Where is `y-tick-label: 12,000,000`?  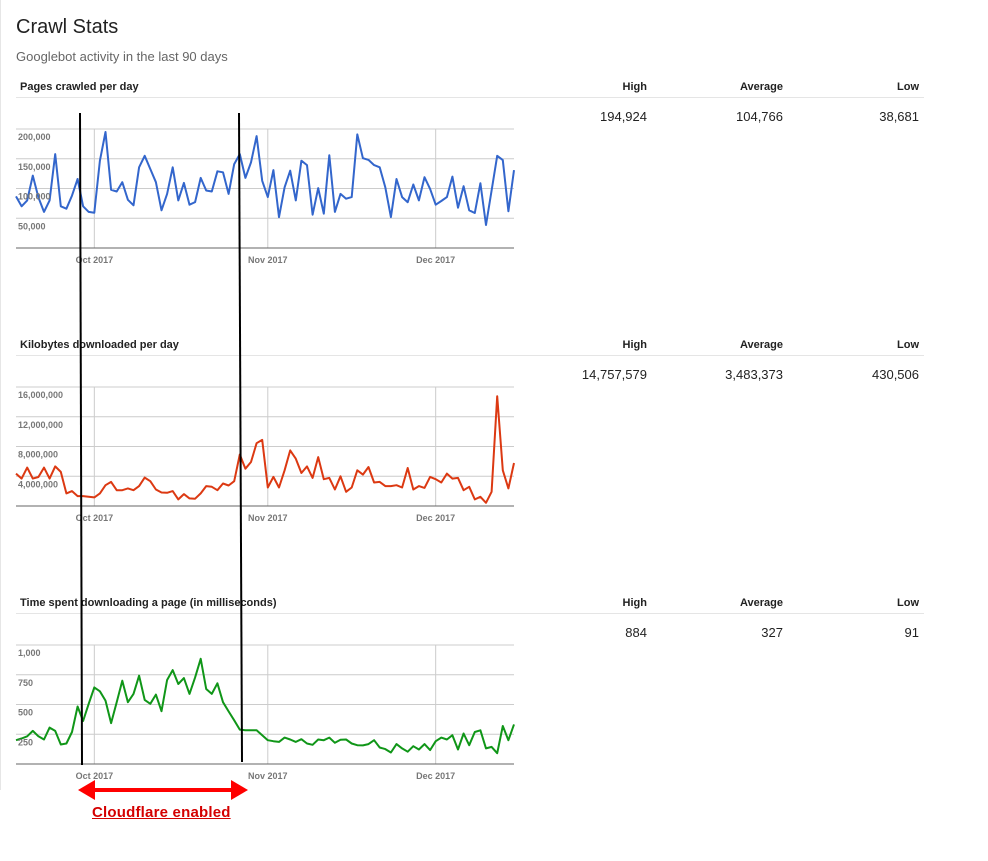
y-tick-label: 12,000,000 is located at coordinates (40, 425).